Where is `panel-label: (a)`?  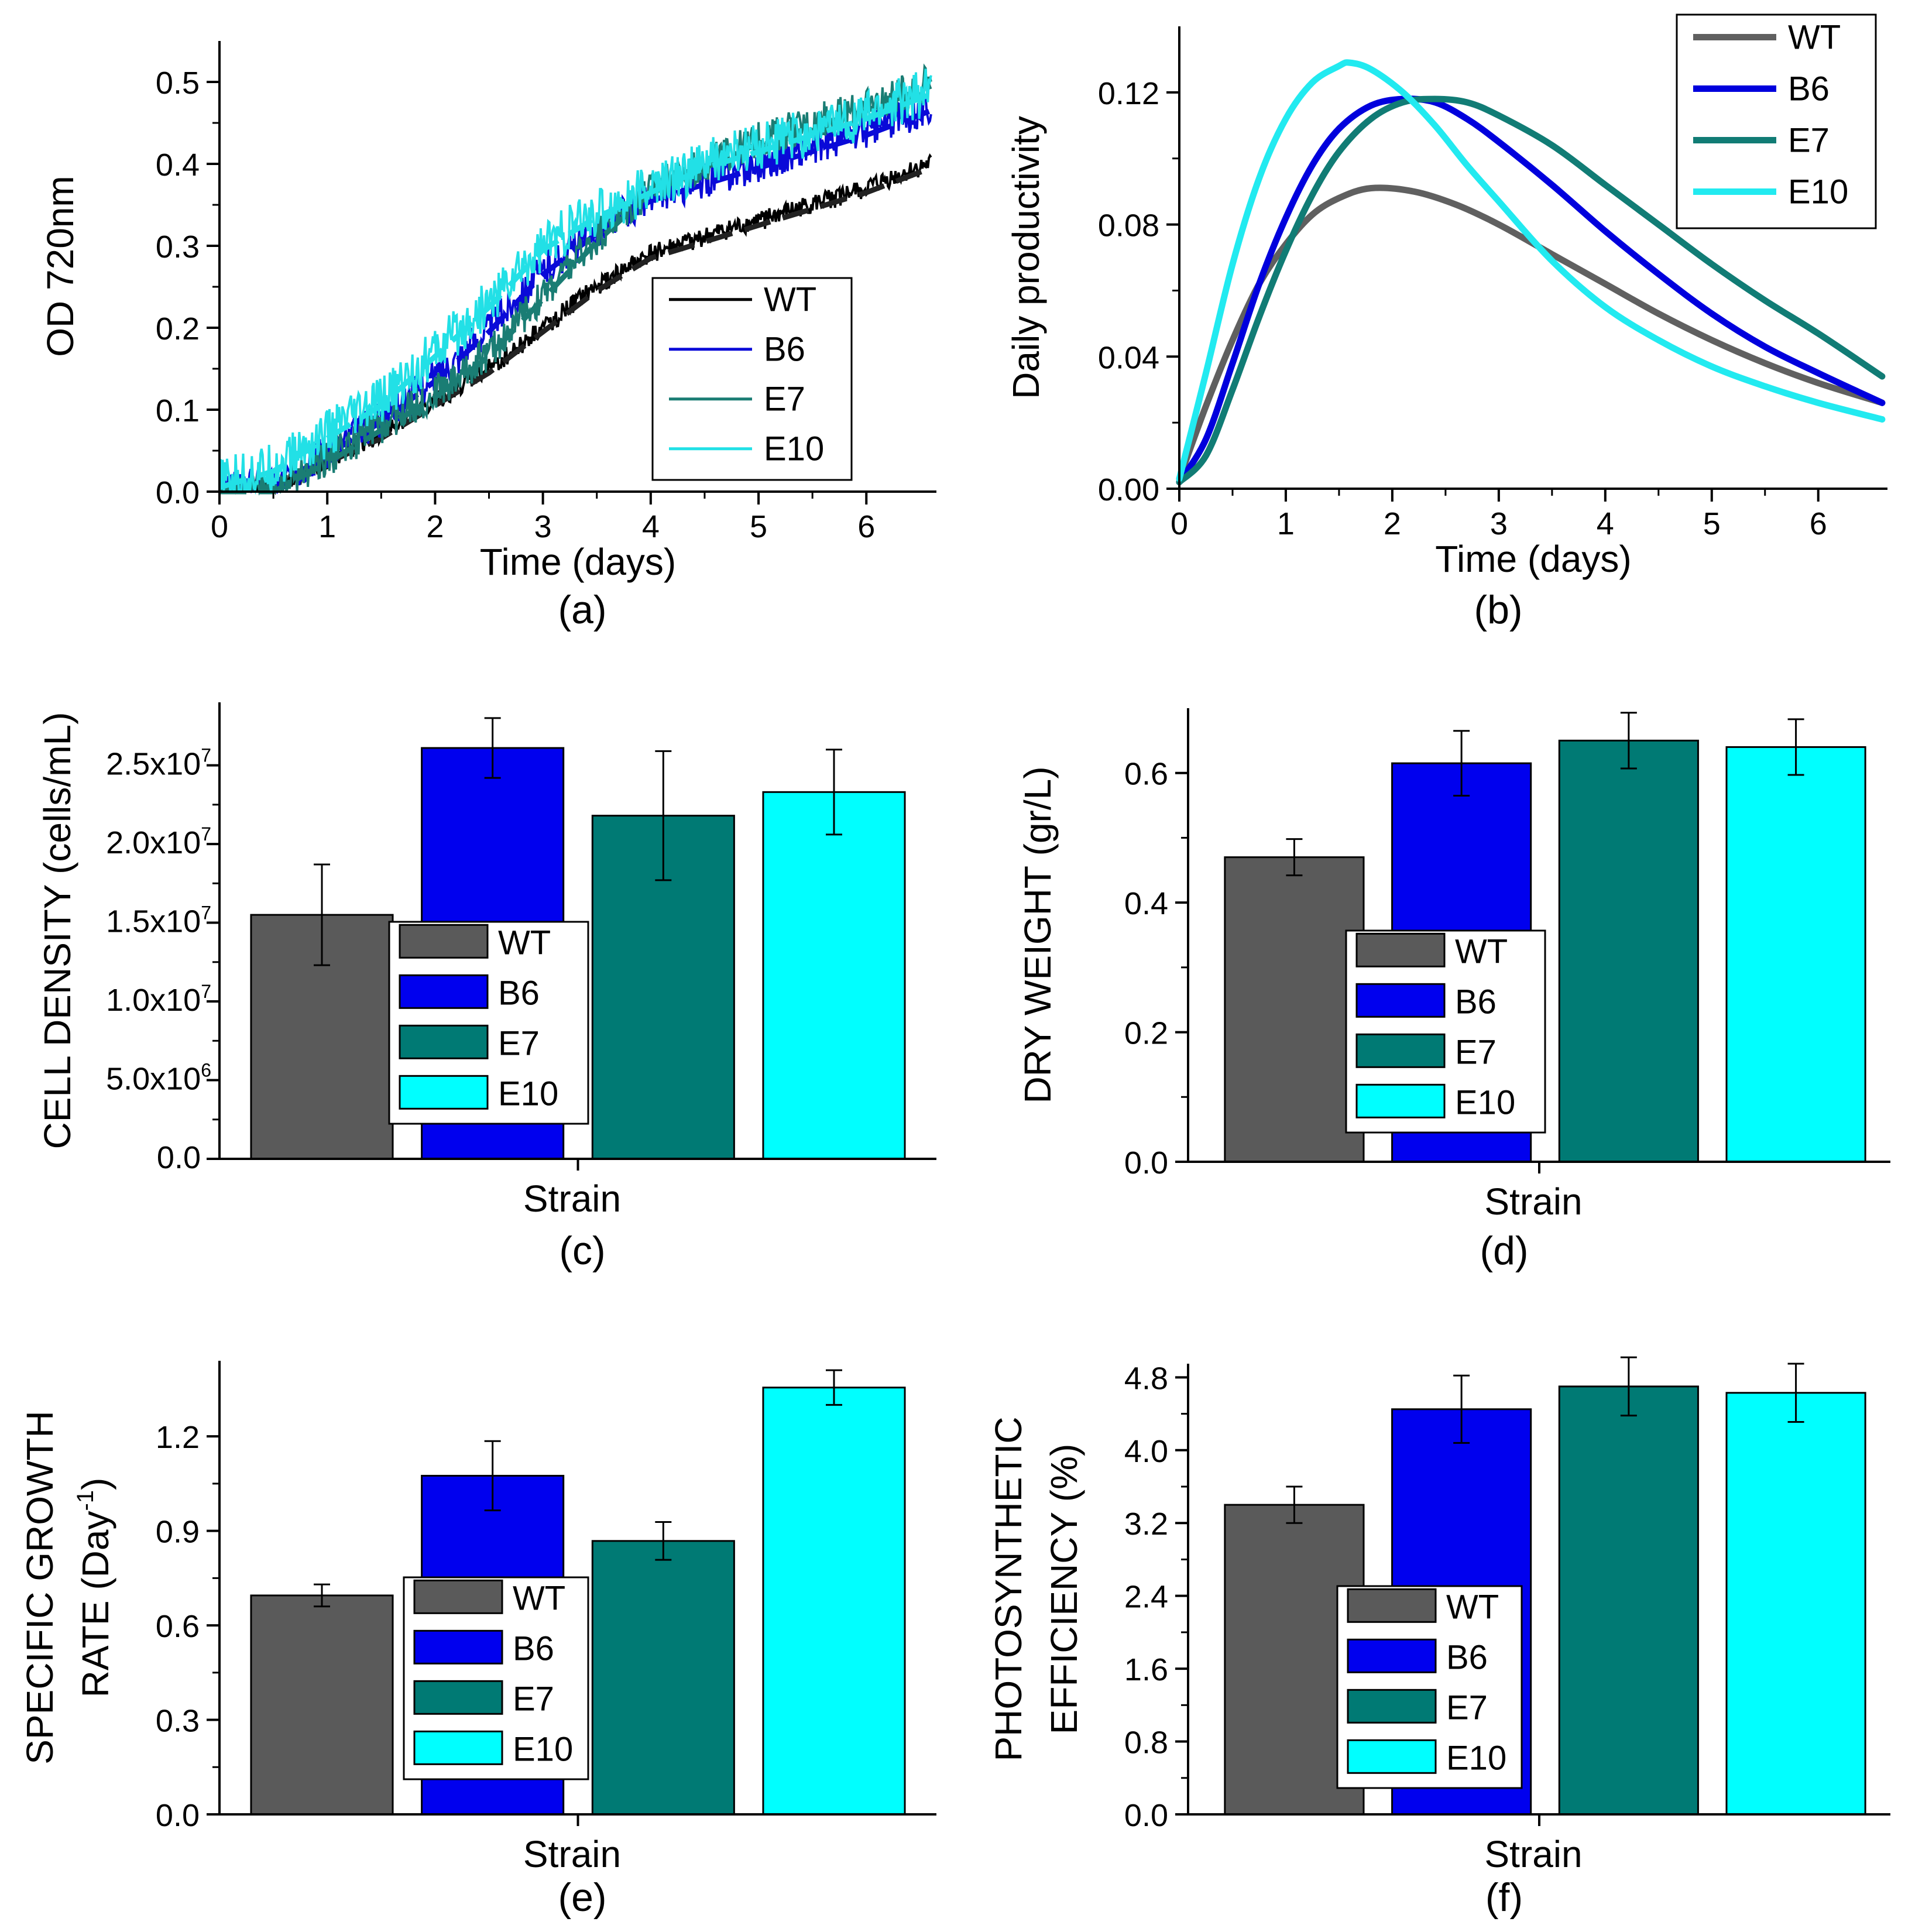 panel-label: (a) is located at coordinates (582, 610).